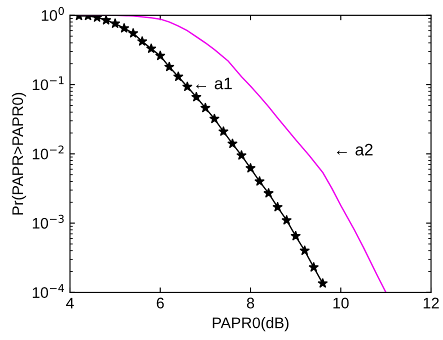 The height and width of the screenshot is (340, 443). I want to click on annotation: ← a2, so click(354, 150).